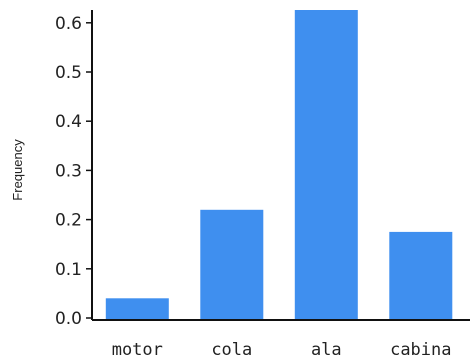  Describe the element at coordinates (68, 24) in the screenshot. I see `y-tick-label-0.6: 0.6` at that location.